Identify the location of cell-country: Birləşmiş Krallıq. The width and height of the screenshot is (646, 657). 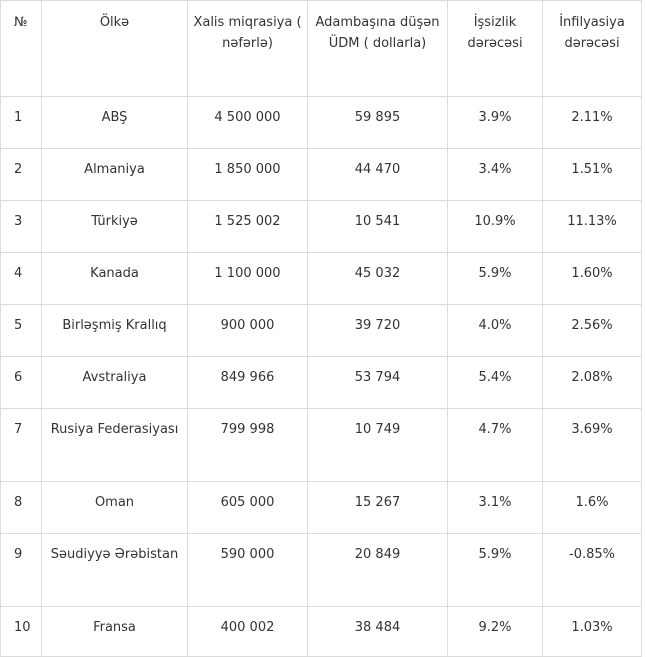
(114, 330).